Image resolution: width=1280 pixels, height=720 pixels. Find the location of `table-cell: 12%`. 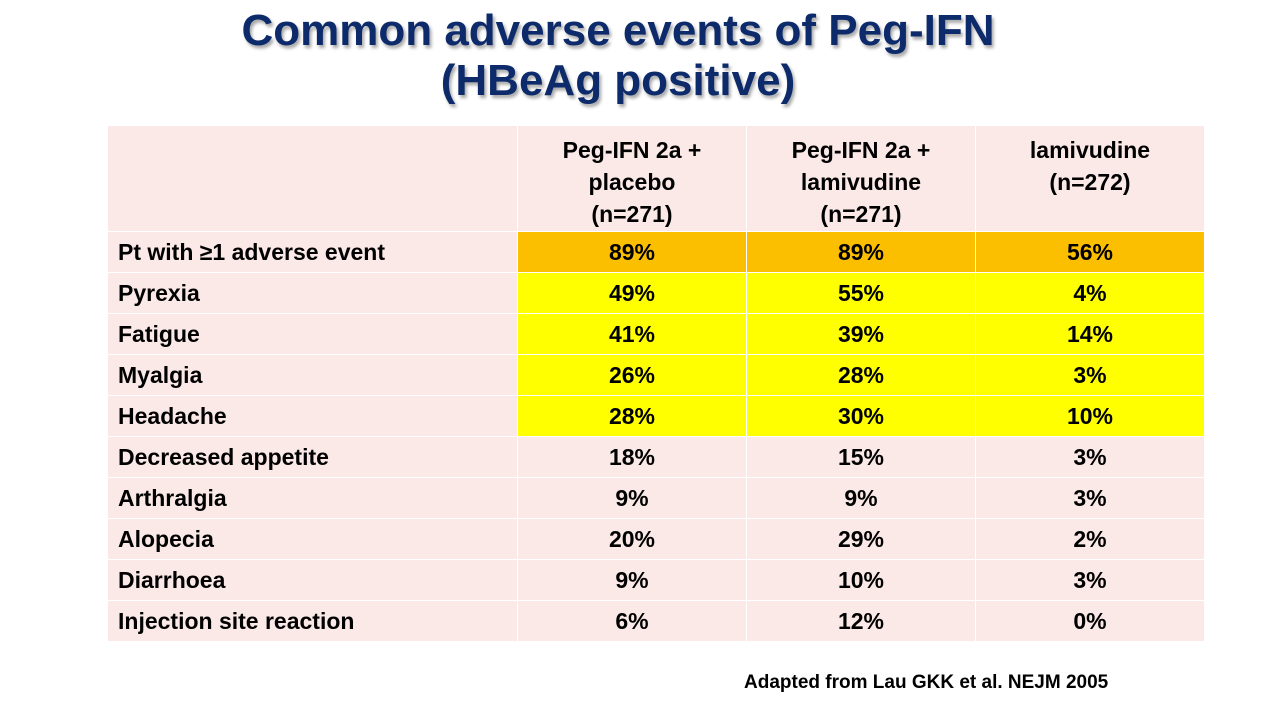

table-cell: 12% is located at coordinates (861, 621).